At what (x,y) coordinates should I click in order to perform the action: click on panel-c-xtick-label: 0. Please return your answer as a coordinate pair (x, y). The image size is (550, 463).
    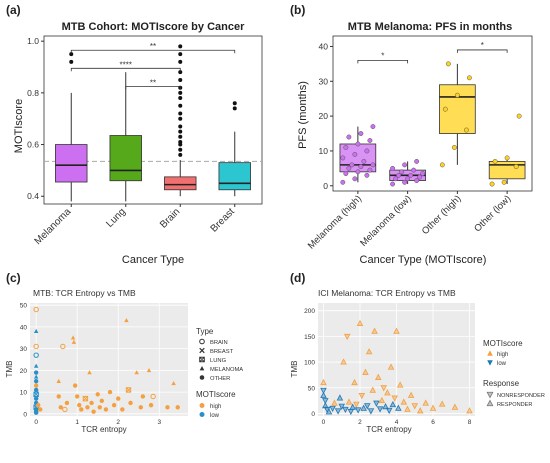
    Looking at the image, I should click on (36, 422).